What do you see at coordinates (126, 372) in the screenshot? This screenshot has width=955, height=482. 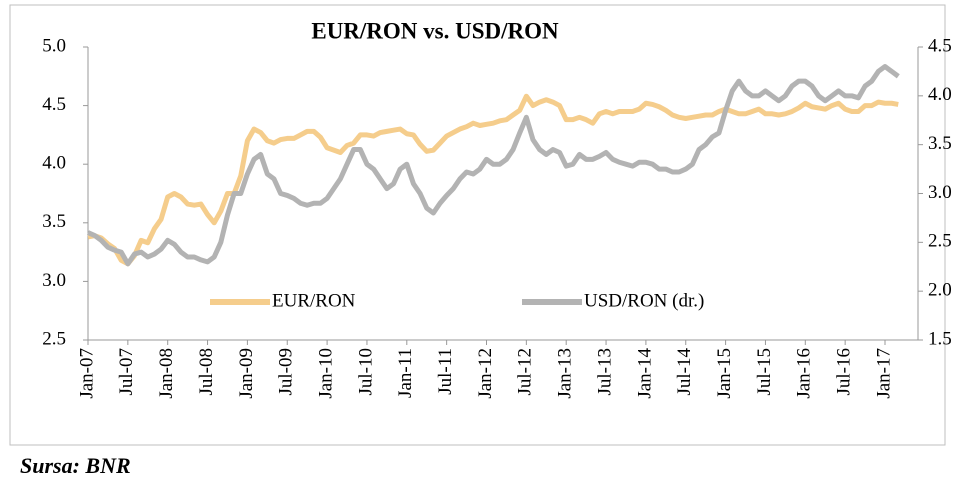 I see `x-tick-label: Jul-07` at bounding box center [126, 372].